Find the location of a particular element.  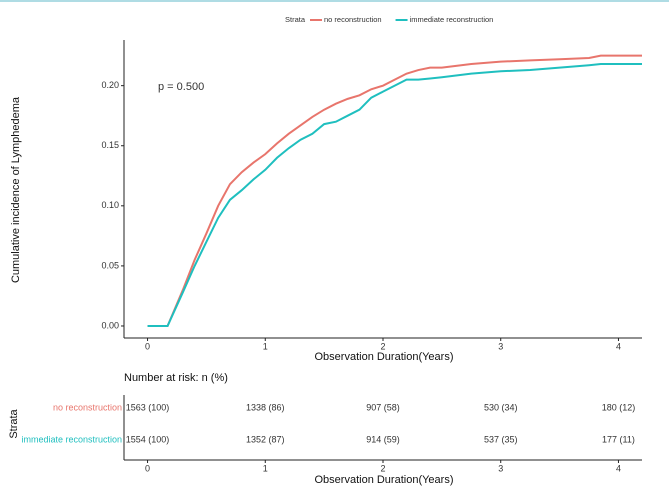

table-cell: 1563 (100) is located at coordinates (148, 407).